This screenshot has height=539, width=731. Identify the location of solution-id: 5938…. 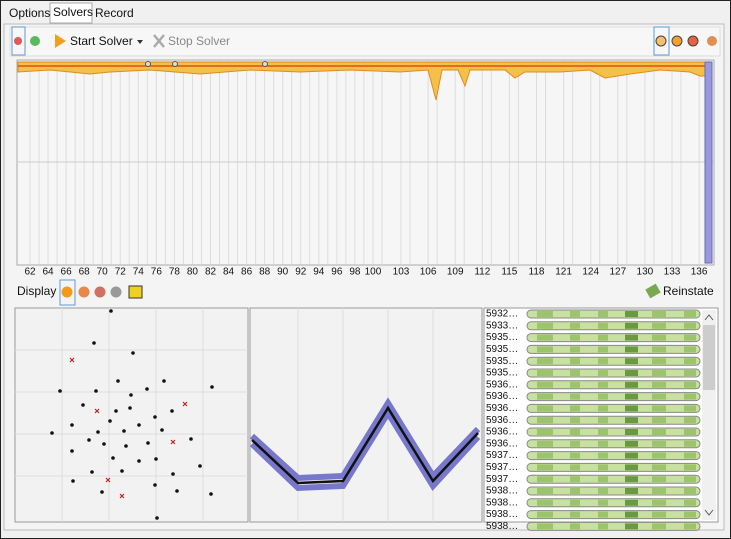
(502, 502).